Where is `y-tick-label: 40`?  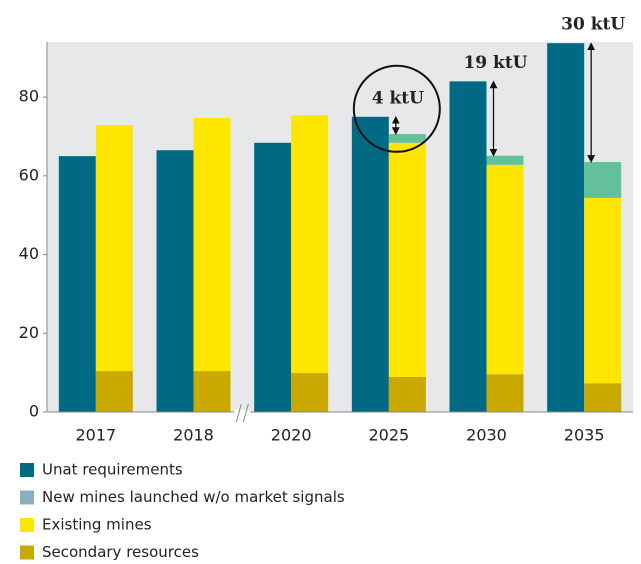
y-tick-label: 40 is located at coordinates (29, 253).